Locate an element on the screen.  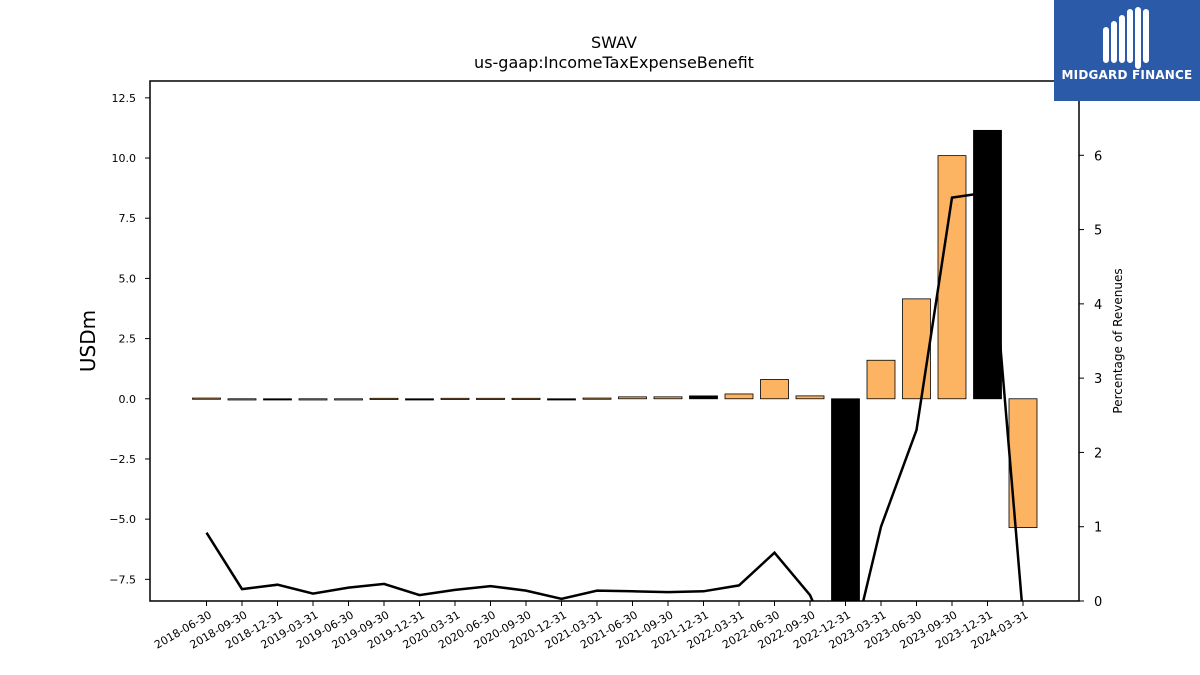
y-tick-label: 2.5 is located at coordinates (128, 339).